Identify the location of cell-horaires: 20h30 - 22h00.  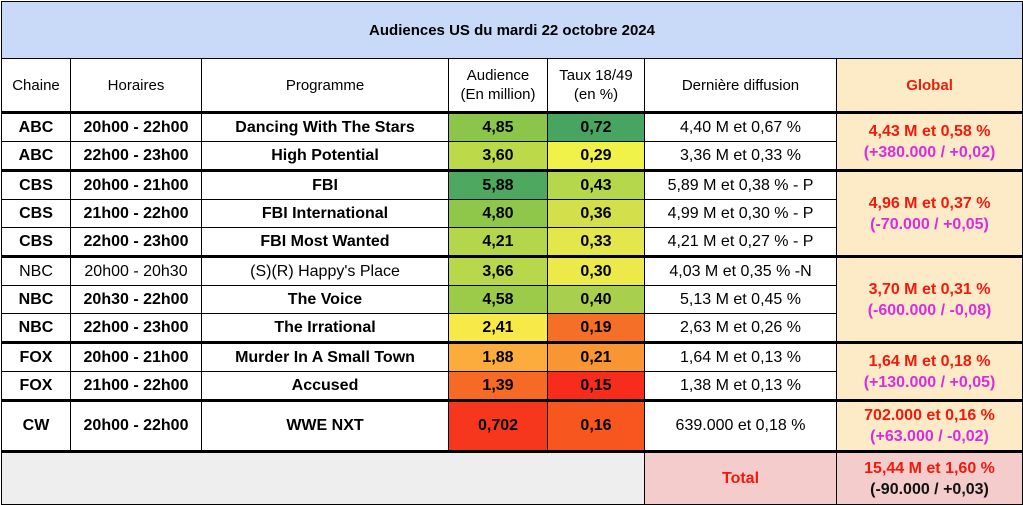
(136, 299).